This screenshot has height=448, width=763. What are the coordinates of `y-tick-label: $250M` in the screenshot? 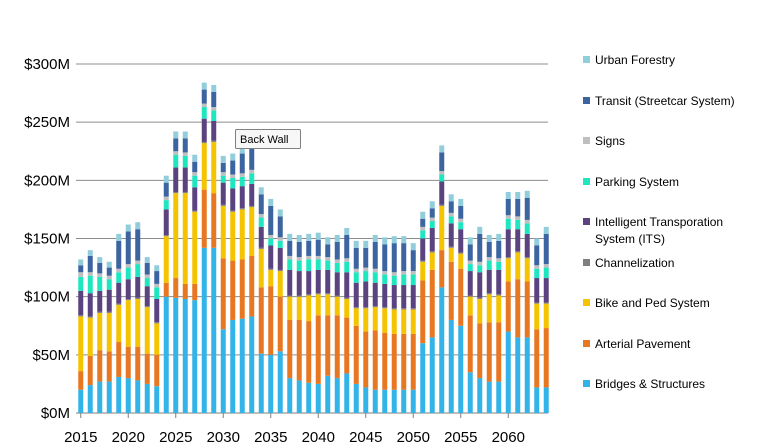 It's located at (47, 122).